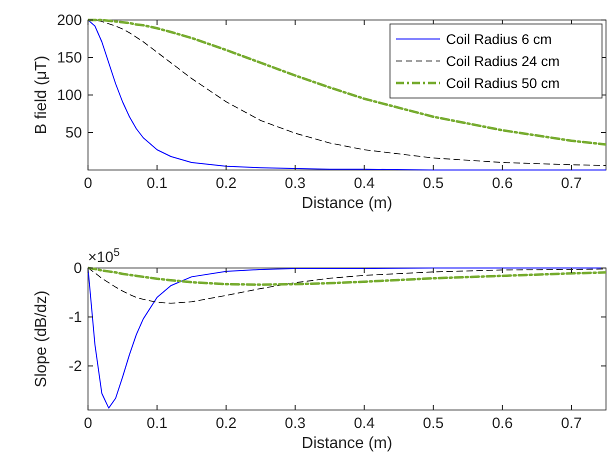 Image resolution: width=608 pixels, height=462 pixels. I want to click on y-tick-label: 100, so click(69, 95).